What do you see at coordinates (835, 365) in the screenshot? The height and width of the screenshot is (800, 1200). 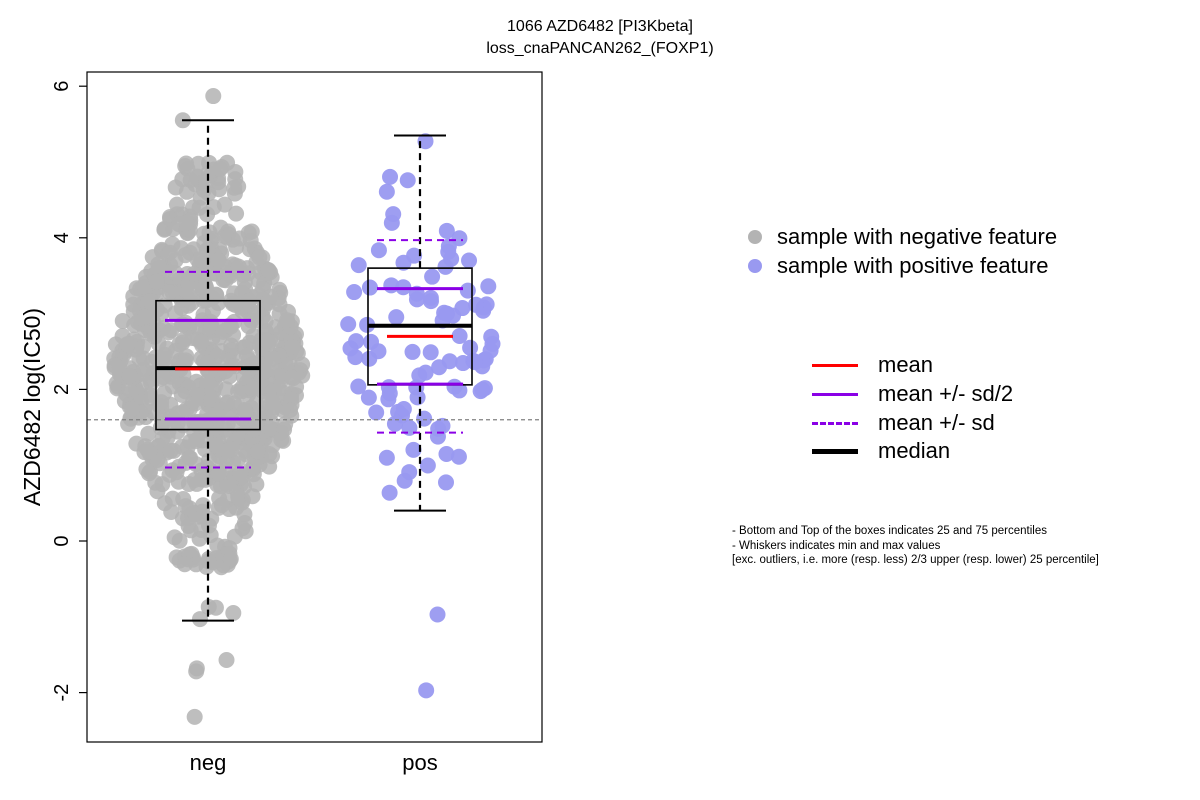 I see `legend-line-mean` at bounding box center [835, 365].